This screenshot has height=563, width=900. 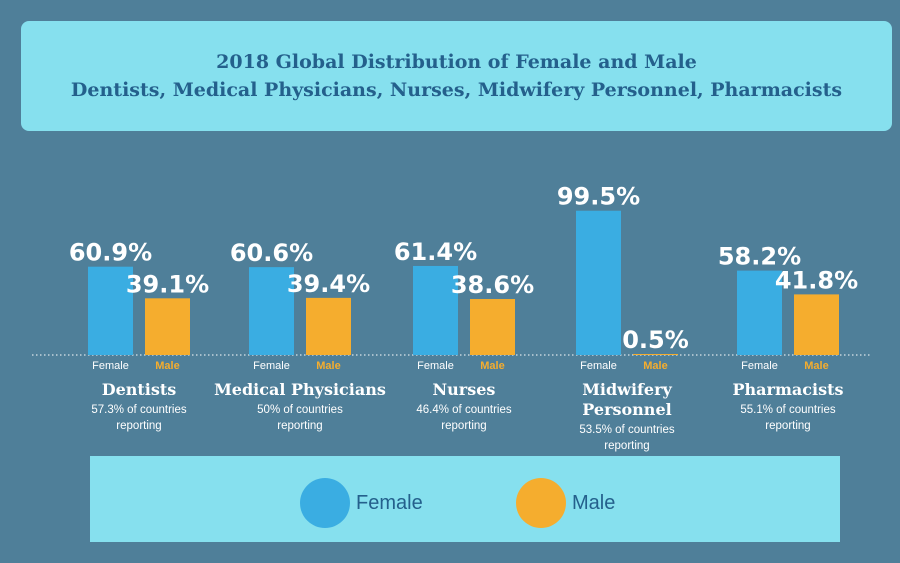 I want to click on bar-label-female-3: Female, so click(x=435, y=366).